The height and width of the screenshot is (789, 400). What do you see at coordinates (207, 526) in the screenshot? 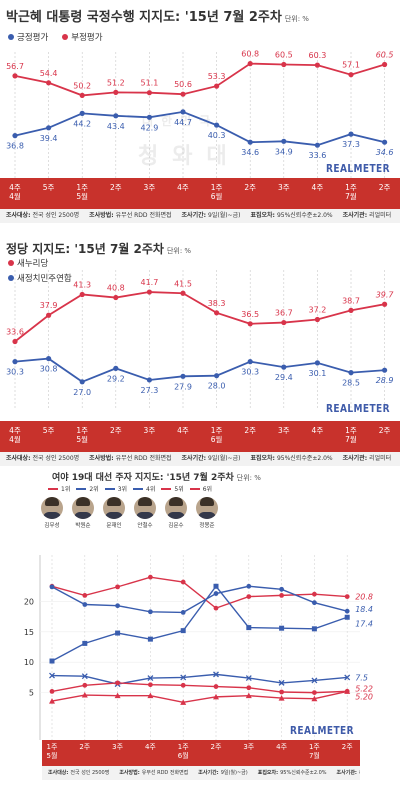
I see `candidate-name: 정몽준` at bounding box center [207, 526].